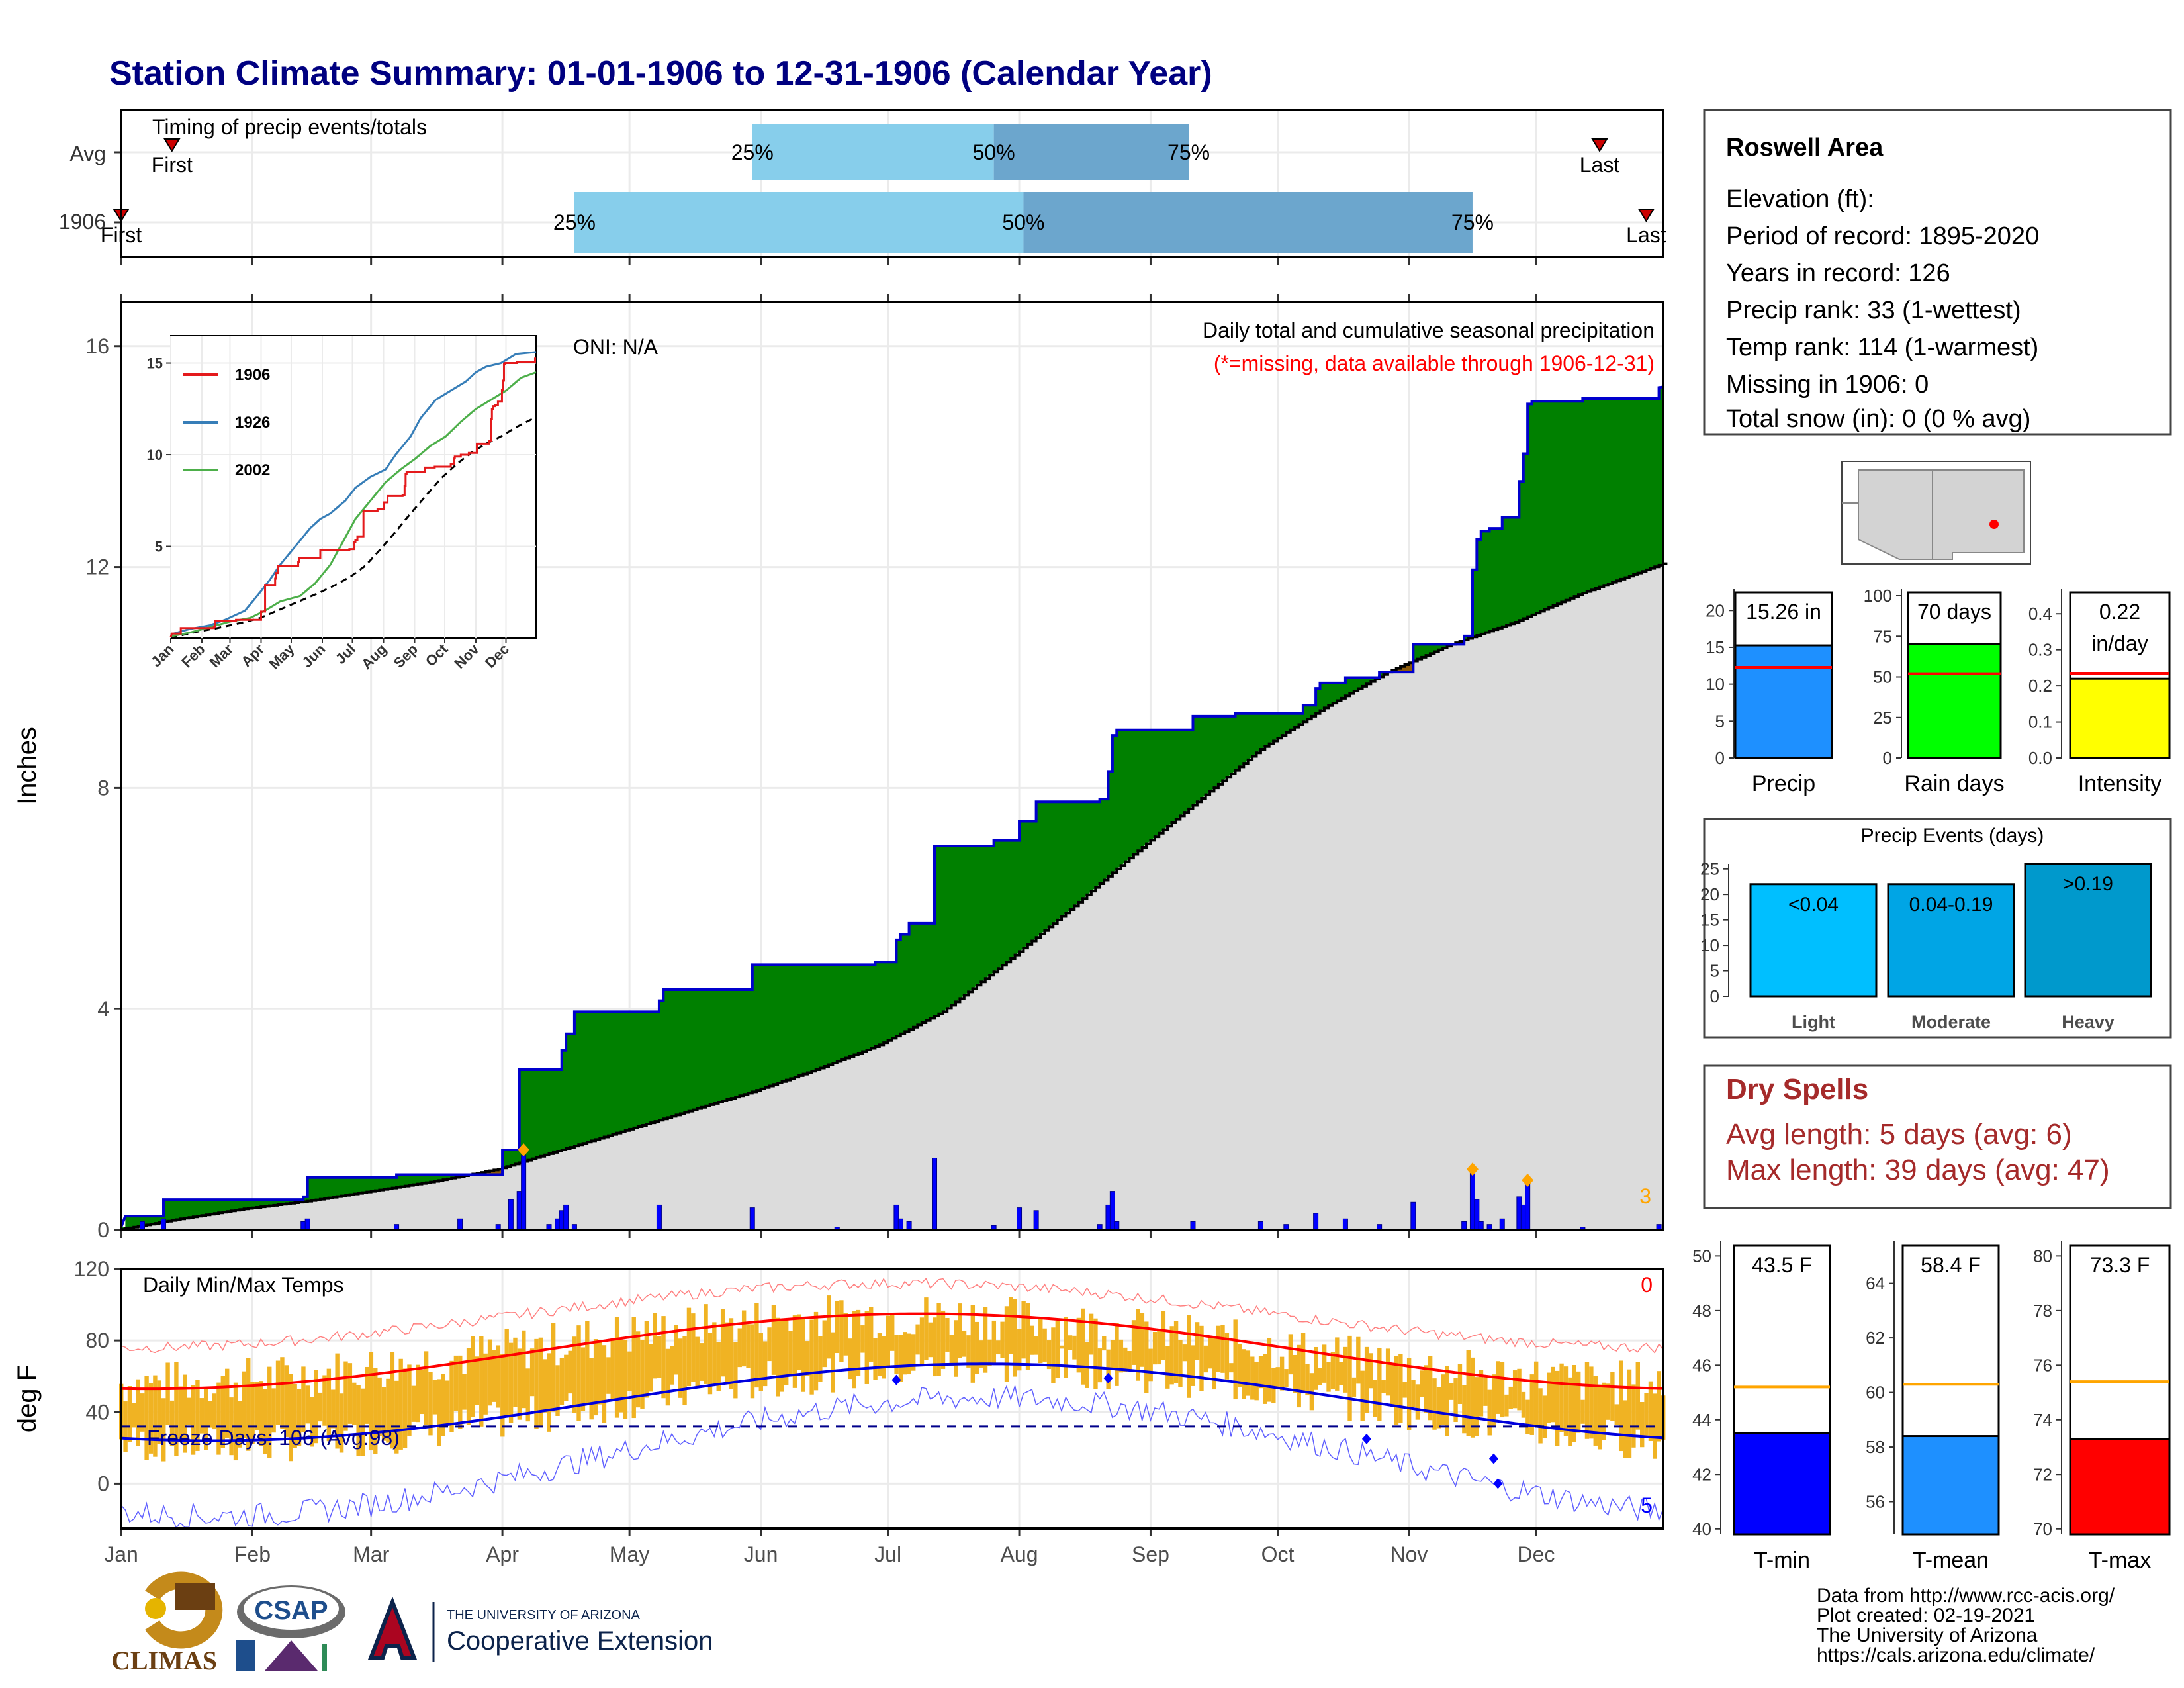 This screenshot has width=2184, height=1688. Describe the element at coordinates (103, 1230) in the screenshot. I see `precip-ytick-label: 0` at that location.